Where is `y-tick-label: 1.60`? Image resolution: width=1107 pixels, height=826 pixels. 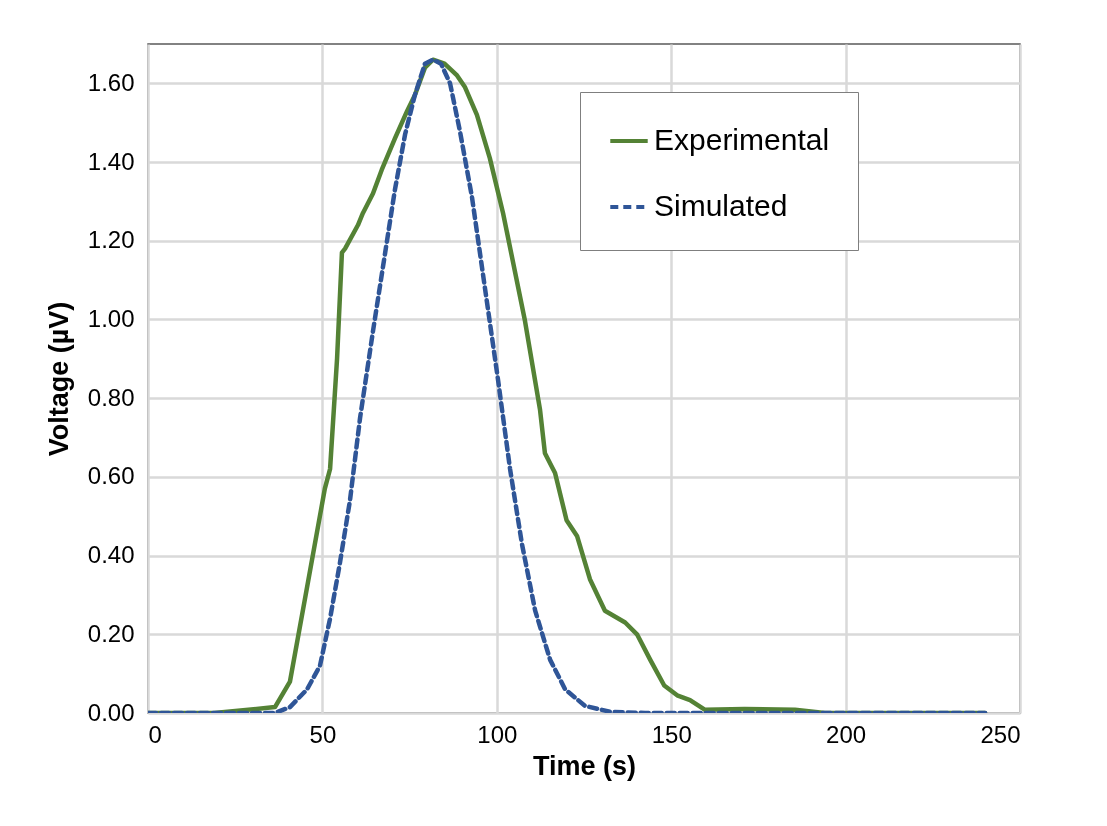 y-tick-label: 1.60 is located at coordinates (111, 82).